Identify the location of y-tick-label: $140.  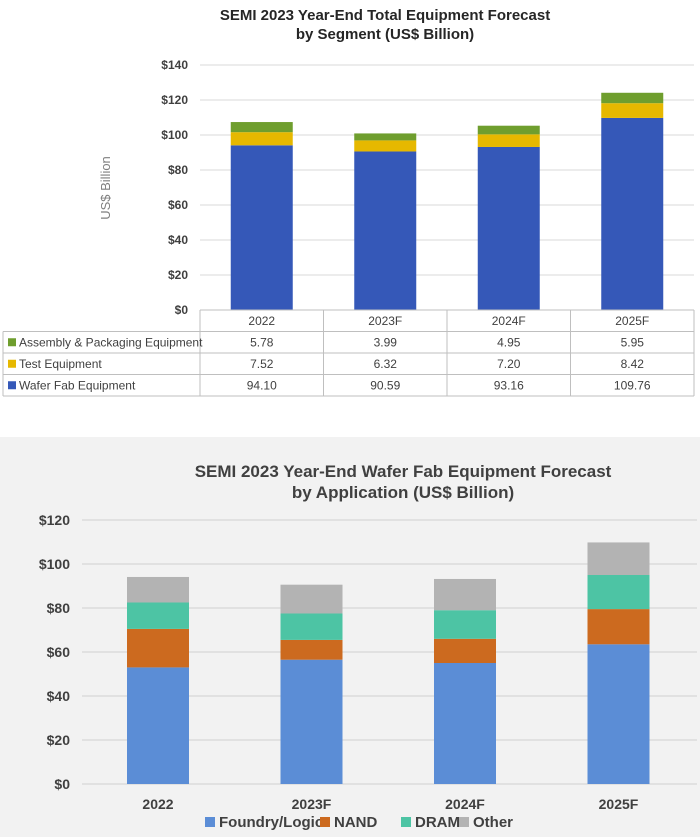
(174, 65).